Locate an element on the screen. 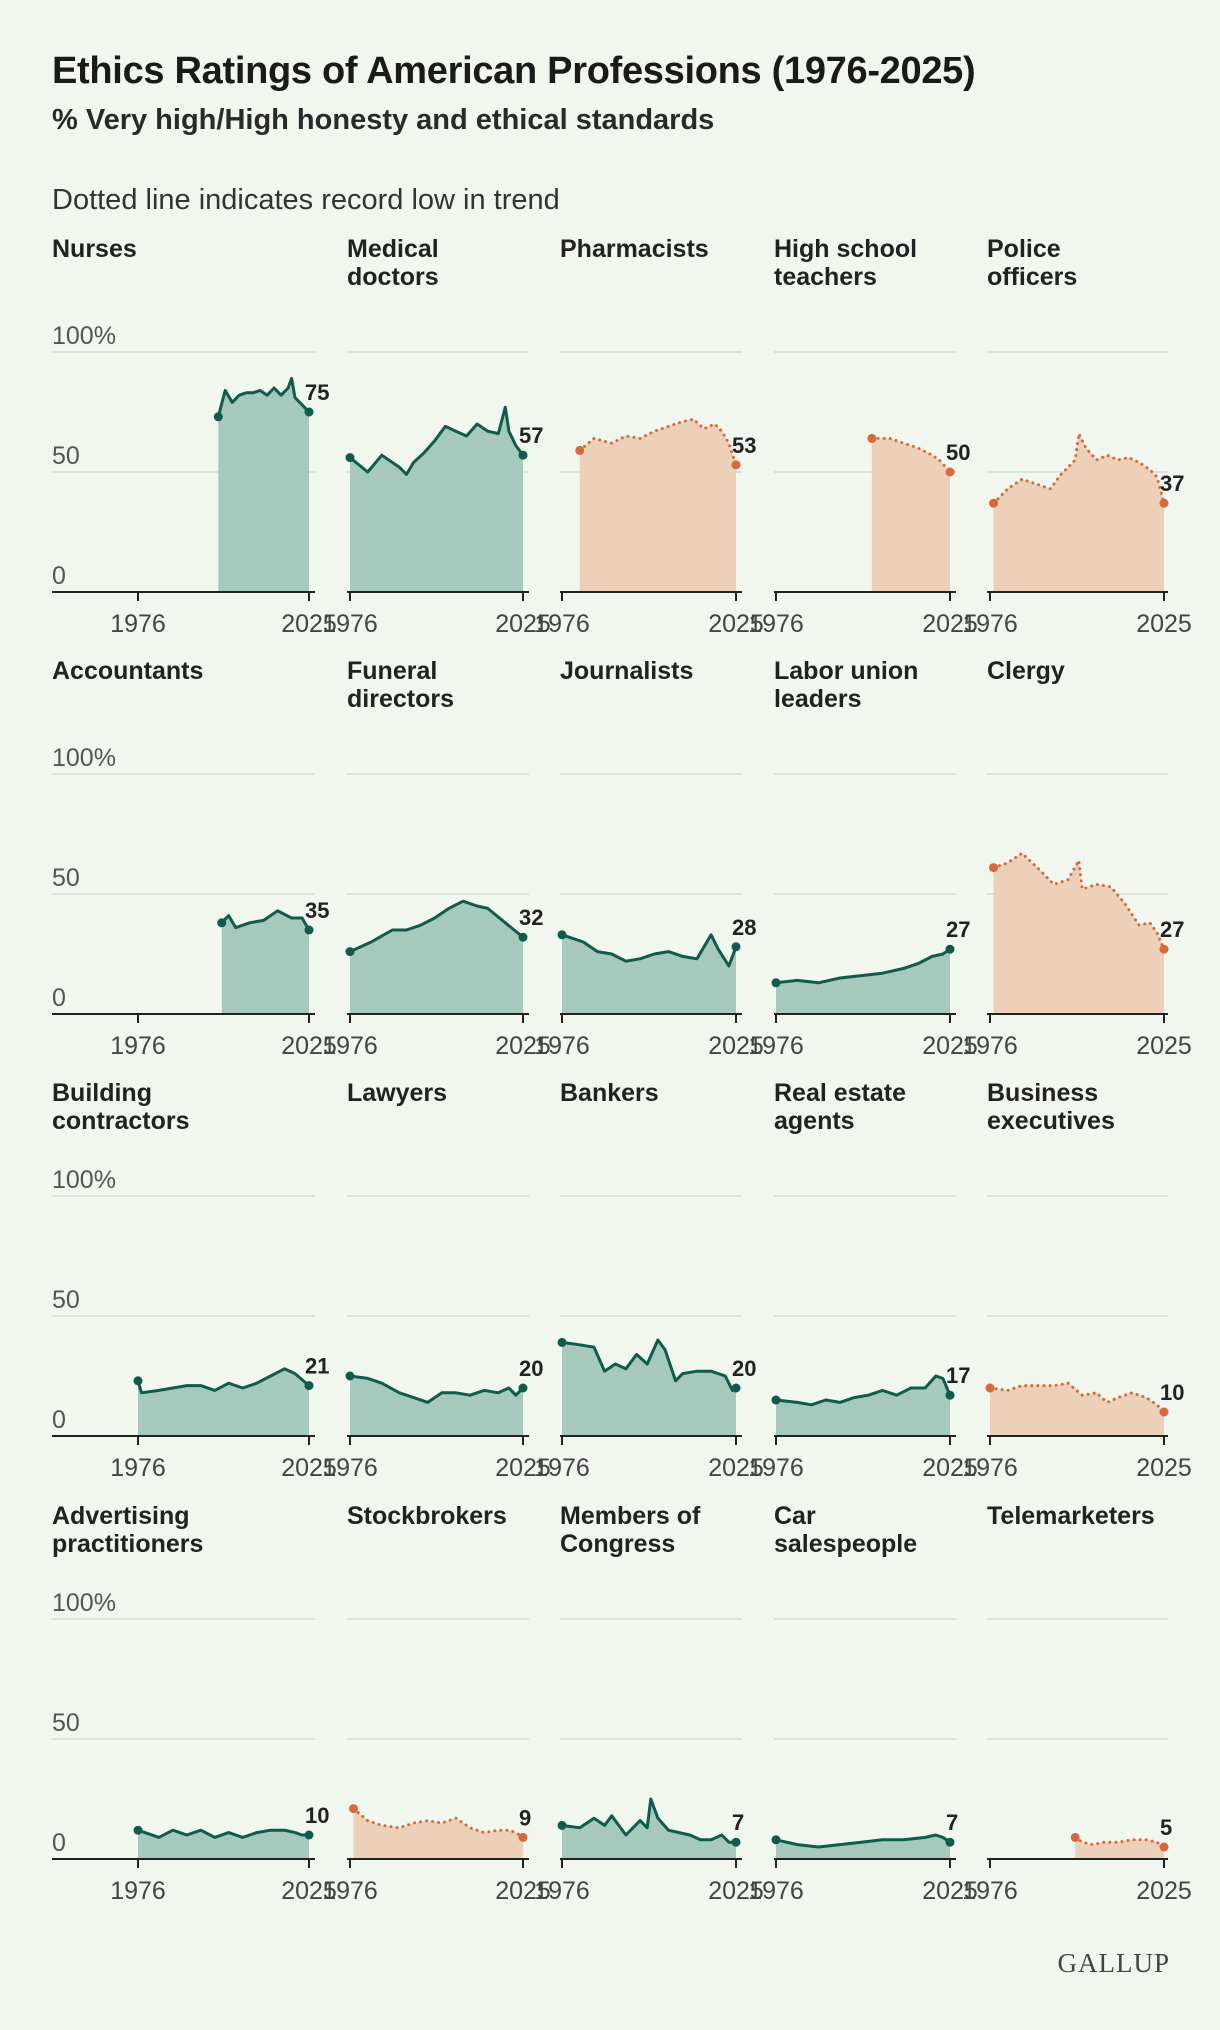  panel-title: Bankers is located at coordinates (609, 1093).